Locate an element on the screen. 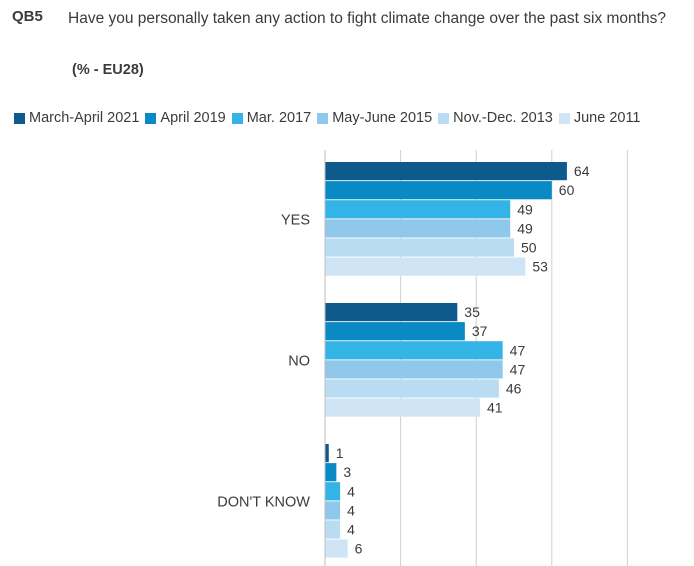  legend-item: April 2019 is located at coordinates (185, 118).